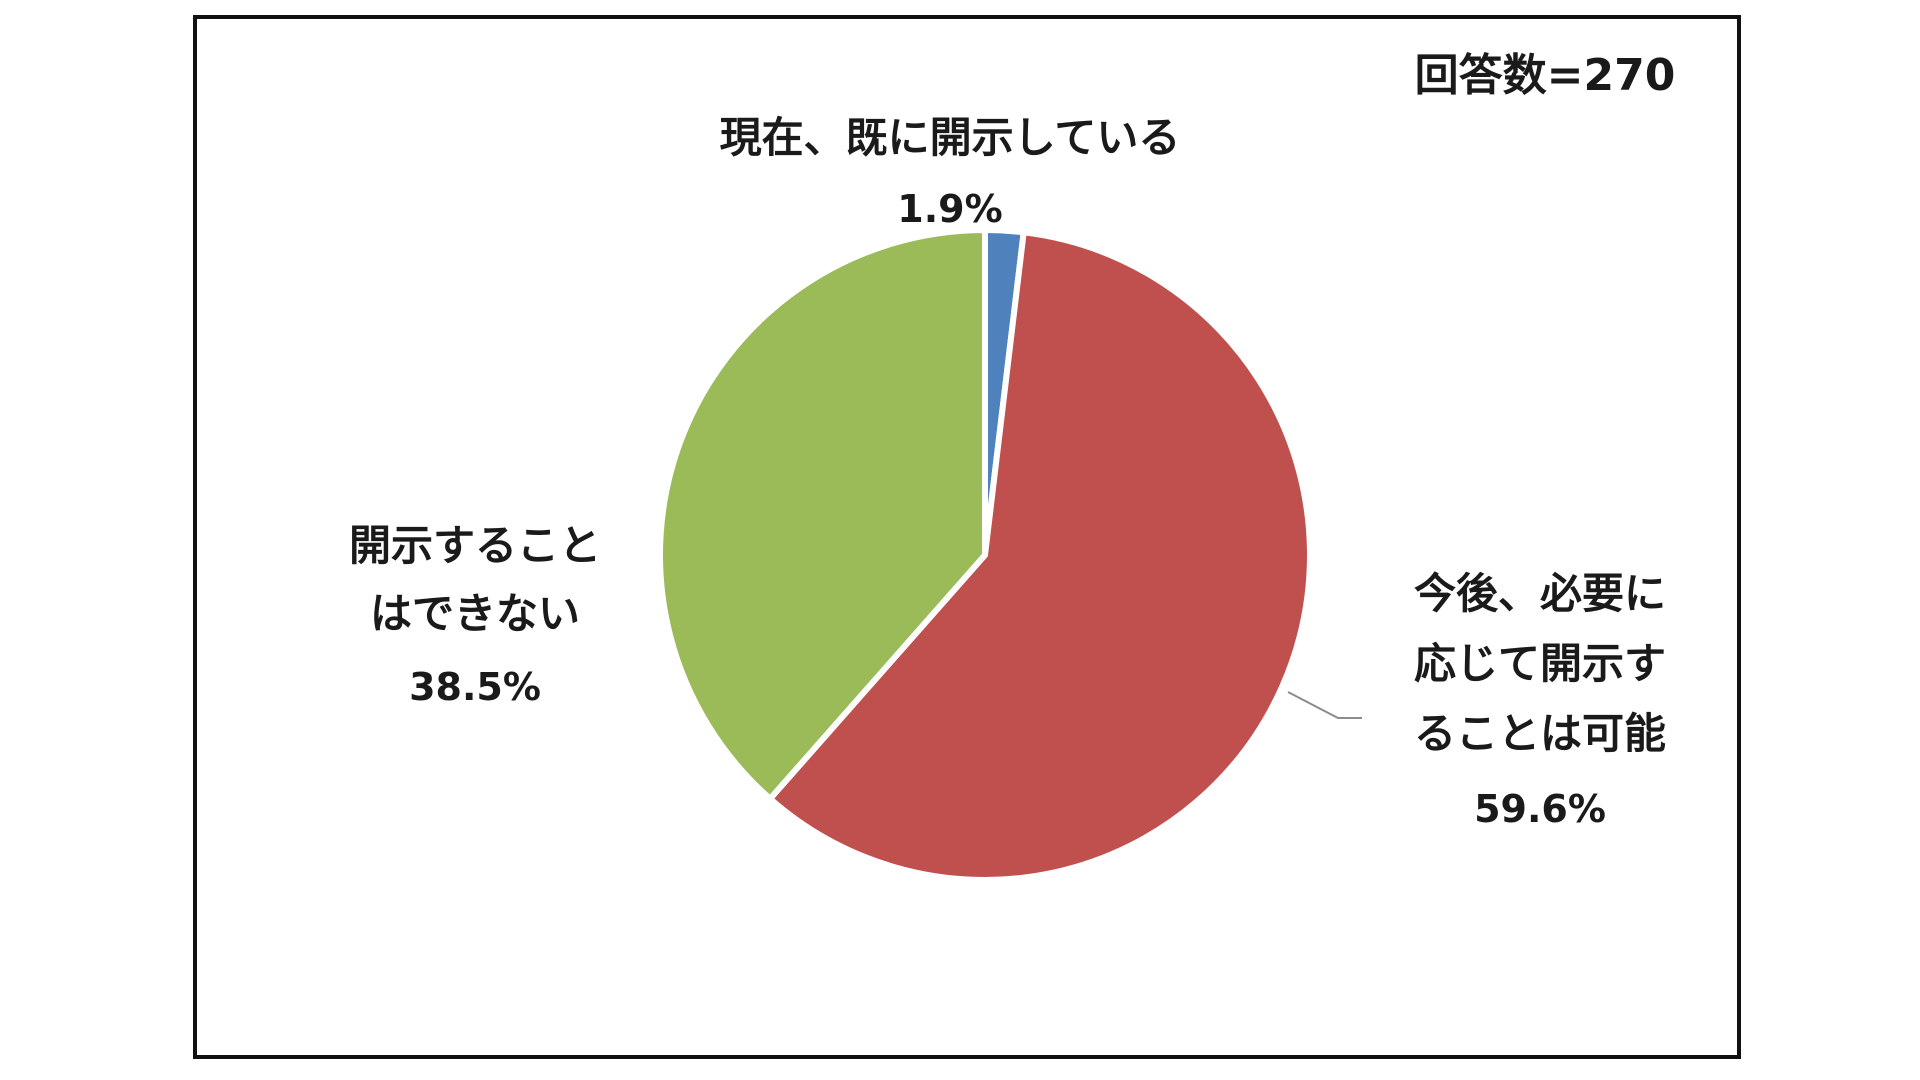 The width and height of the screenshot is (1920, 1080). Describe the element at coordinates (950, 172) in the screenshot. I see `label-current: 現在、既に開示している 1.9%` at that location.